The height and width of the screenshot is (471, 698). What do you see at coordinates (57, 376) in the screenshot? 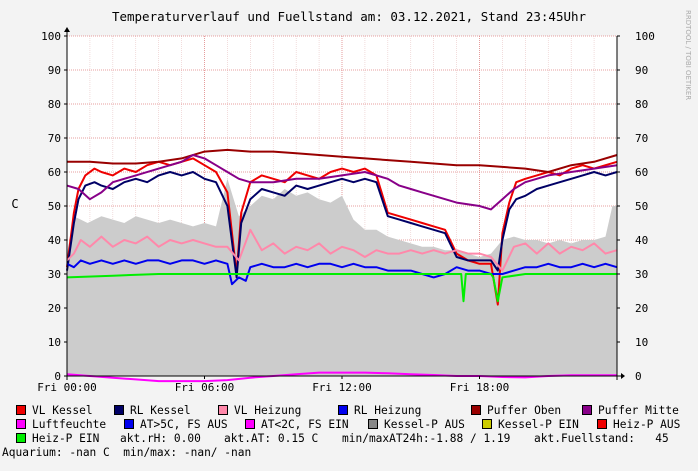
I see `y-tick-label-left: 0` at bounding box center [57, 376].